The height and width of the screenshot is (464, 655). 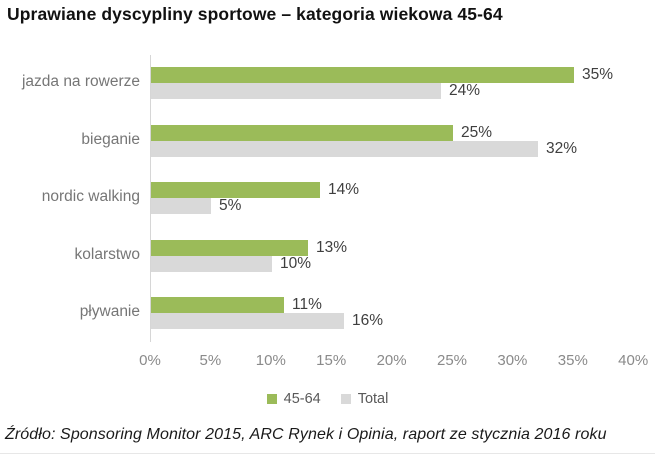 What do you see at coordinates (296, 263) in the screenshot?
I see `value-label-total: 10%` at bounding box center [296, 263].